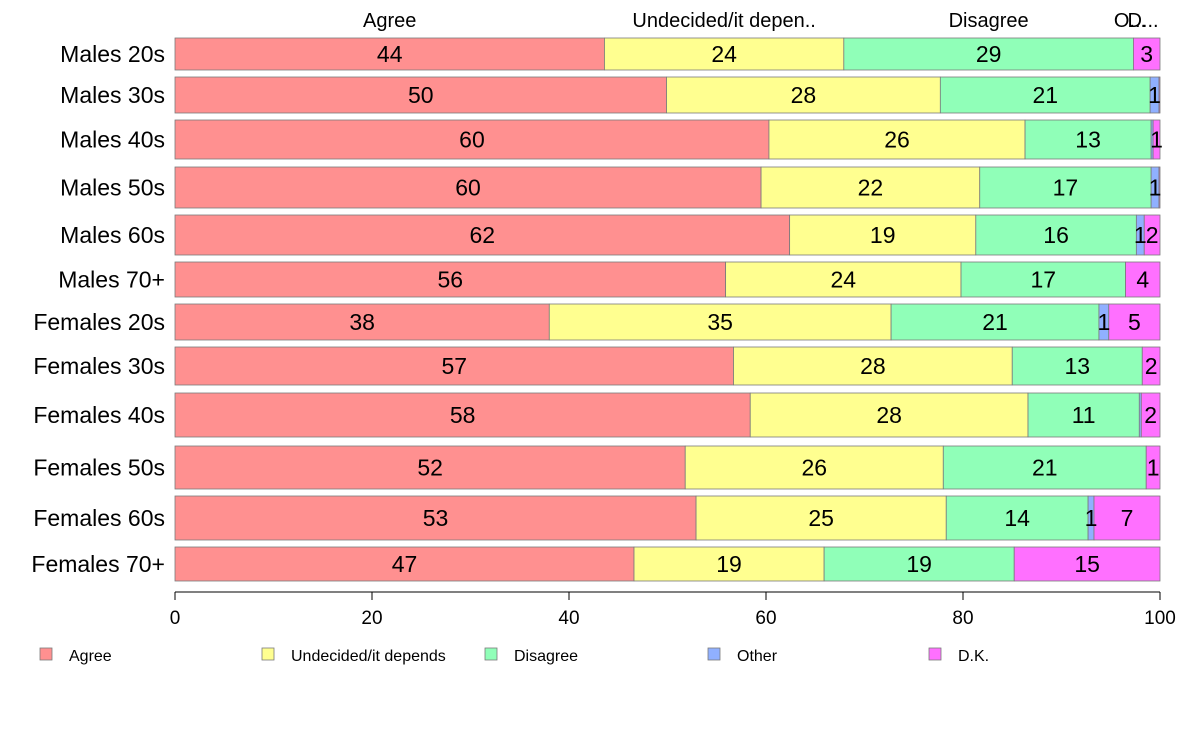 Image resolution: width=1188 pixels, height=736 pixels. What do you see at coordinates (962, 618) in the screenshot?
I see `x-tick-label: 80` at bounding box center [962, 618].